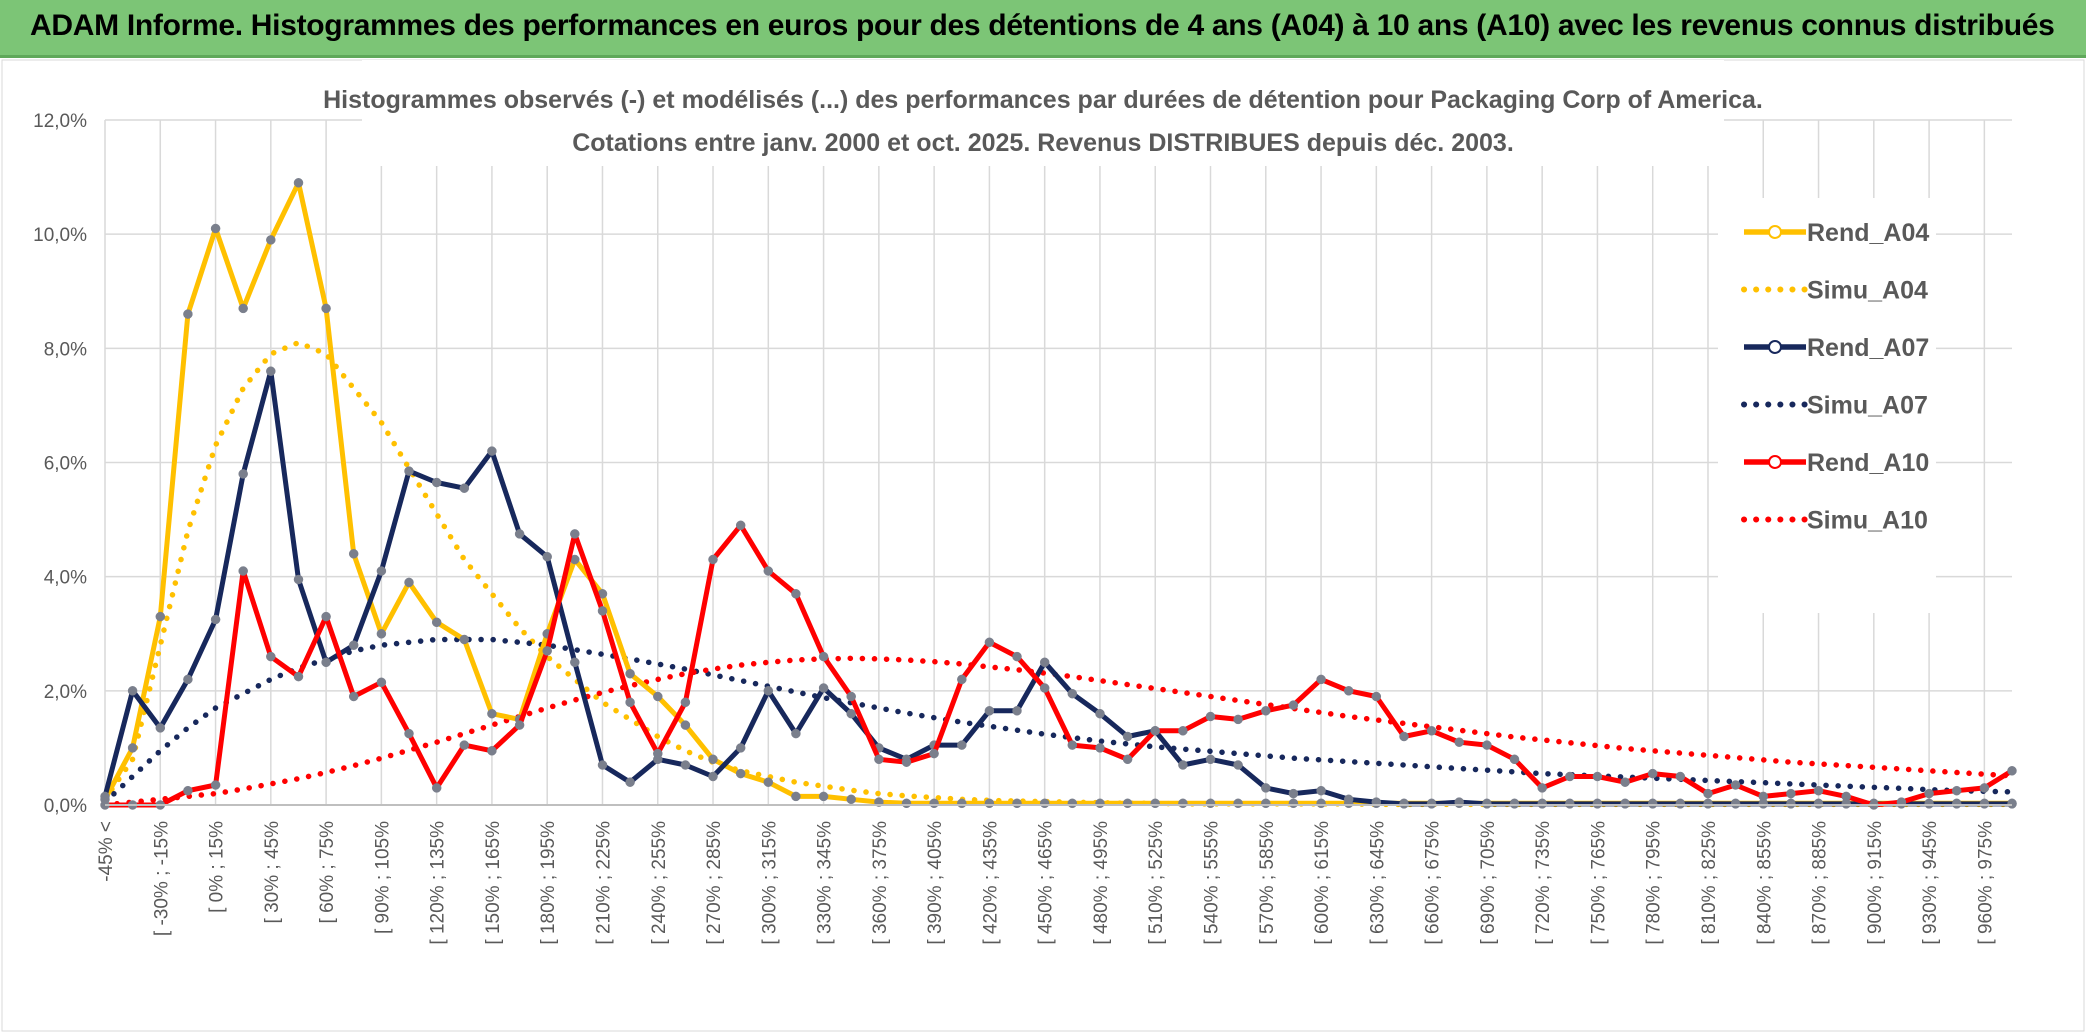  I want to click on x-tick-label: [ 330% ; 345%, so click(825, 883).